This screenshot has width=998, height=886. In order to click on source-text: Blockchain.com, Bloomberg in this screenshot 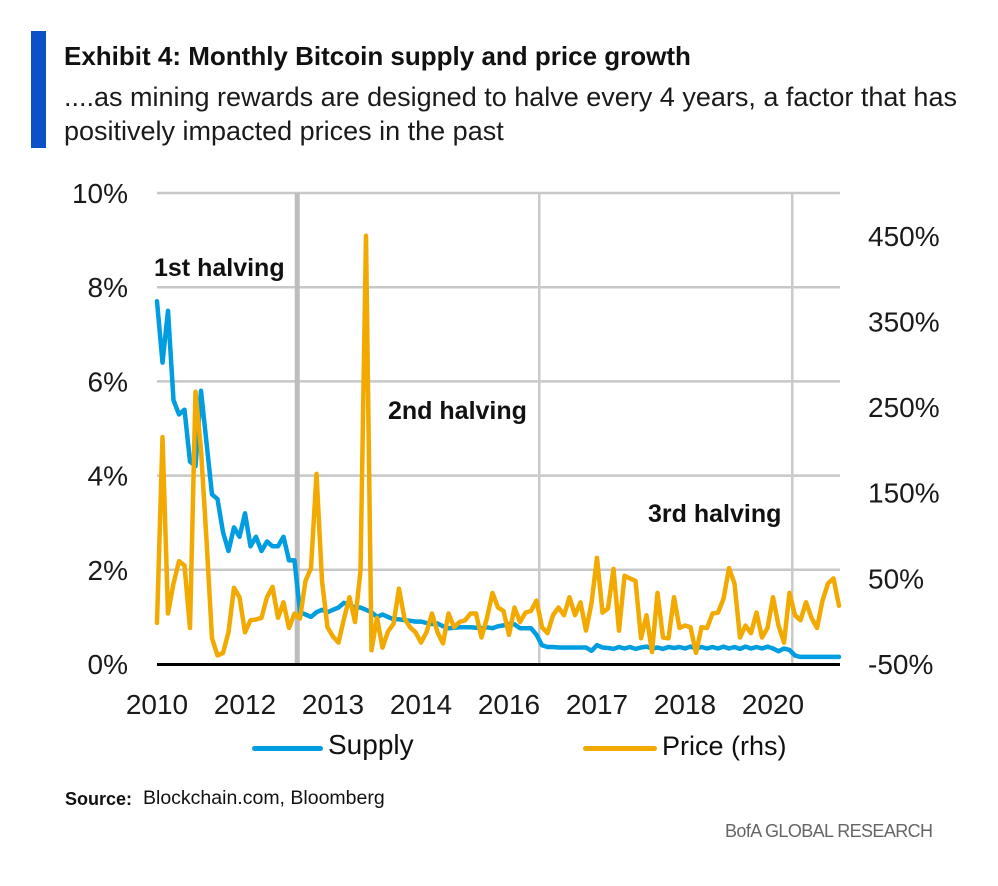, I will do `click(264, 798)`.